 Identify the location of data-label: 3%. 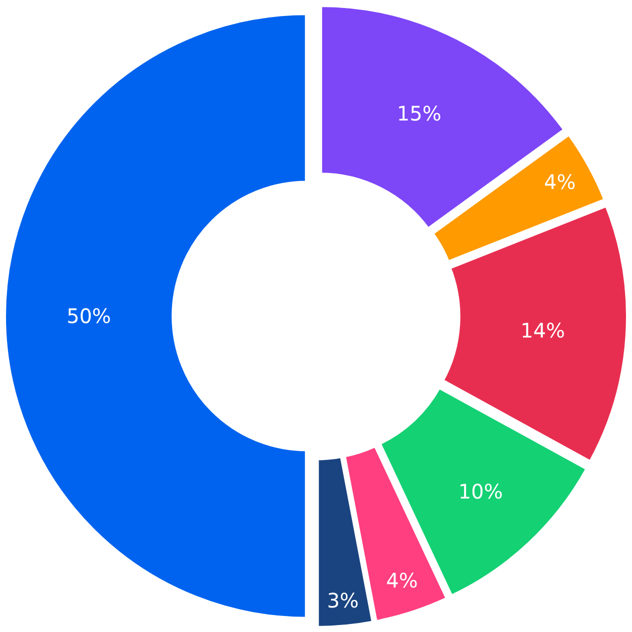
(343, 600).